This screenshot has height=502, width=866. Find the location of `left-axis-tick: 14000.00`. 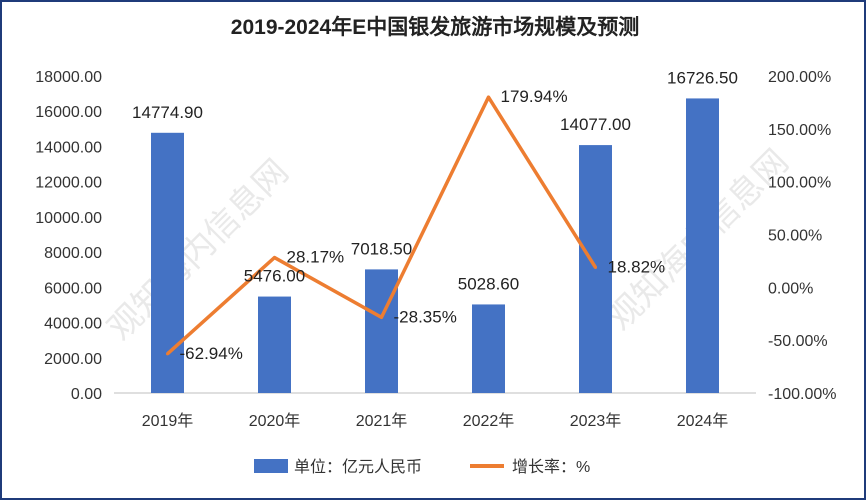

left-axis-tick: 14000.00 is located at coordinates (68, 147).